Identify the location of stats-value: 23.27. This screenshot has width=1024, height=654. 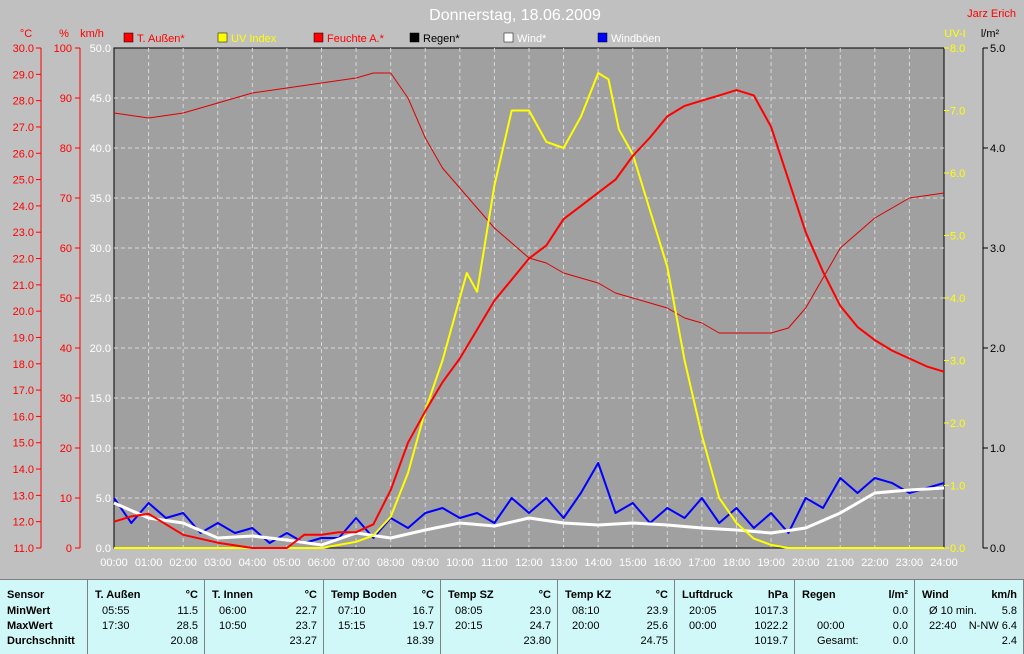
(303, 641).